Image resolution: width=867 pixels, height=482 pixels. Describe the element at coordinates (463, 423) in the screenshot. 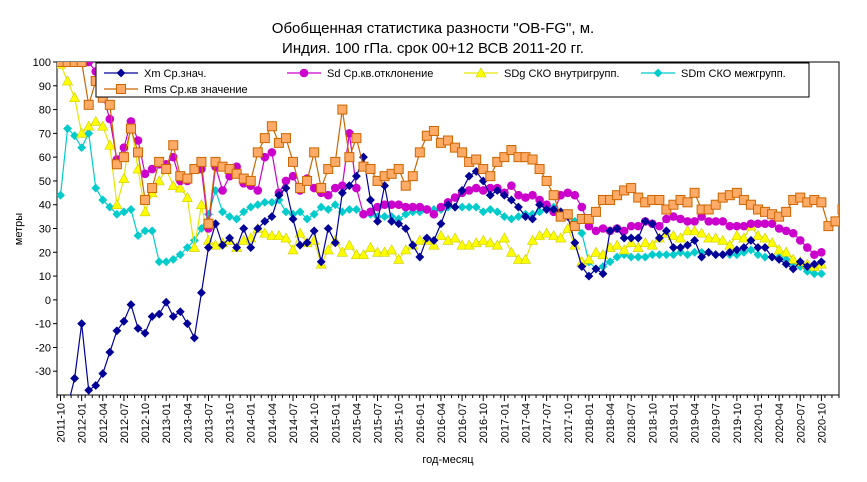

I see `x-tick-label: 2016-07` at that location.